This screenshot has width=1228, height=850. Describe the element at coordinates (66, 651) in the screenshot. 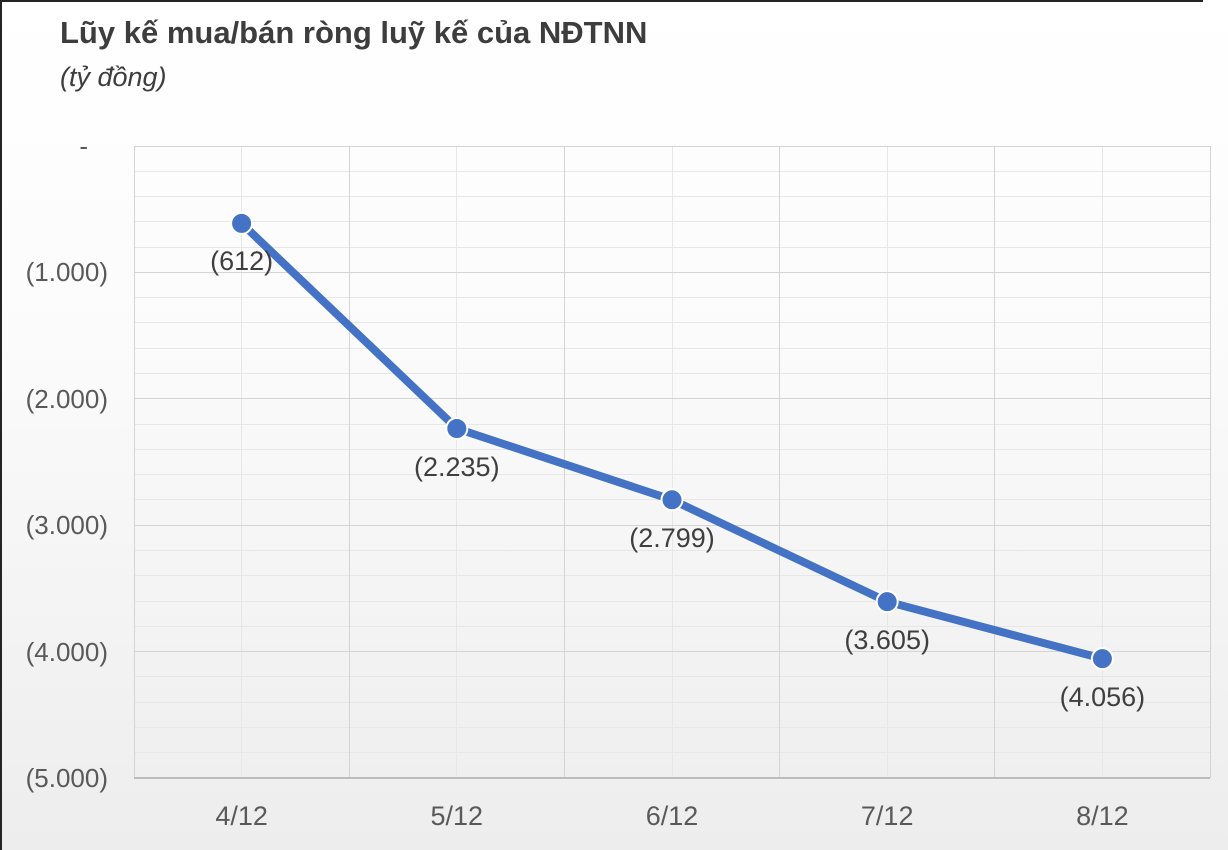

I see `y-axis-tick-label: (4.000)` at that location.